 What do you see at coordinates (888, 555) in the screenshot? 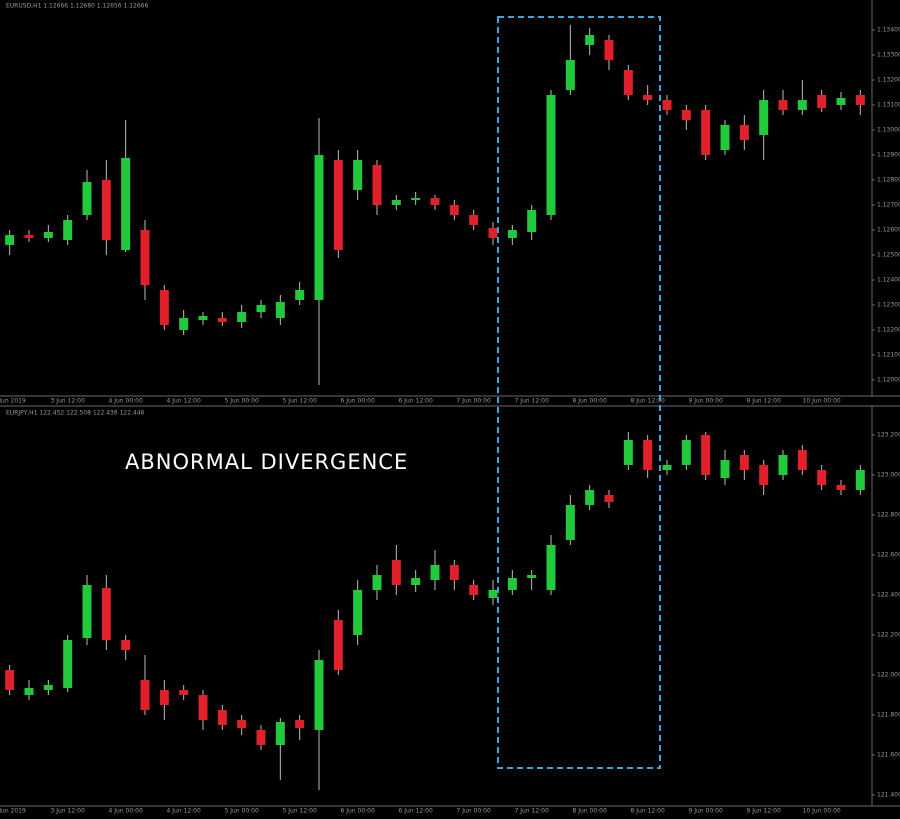
I see `y-tick-label: 122.600` at bounding box center [888, 555].